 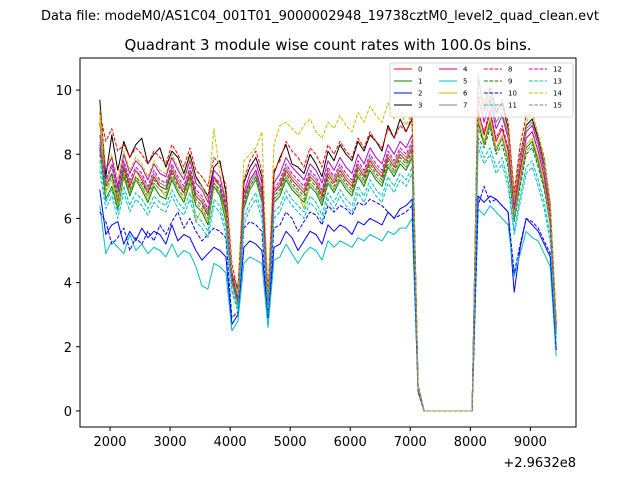 I want to click on legend-label-9: 9, so click(x=510, y=82).